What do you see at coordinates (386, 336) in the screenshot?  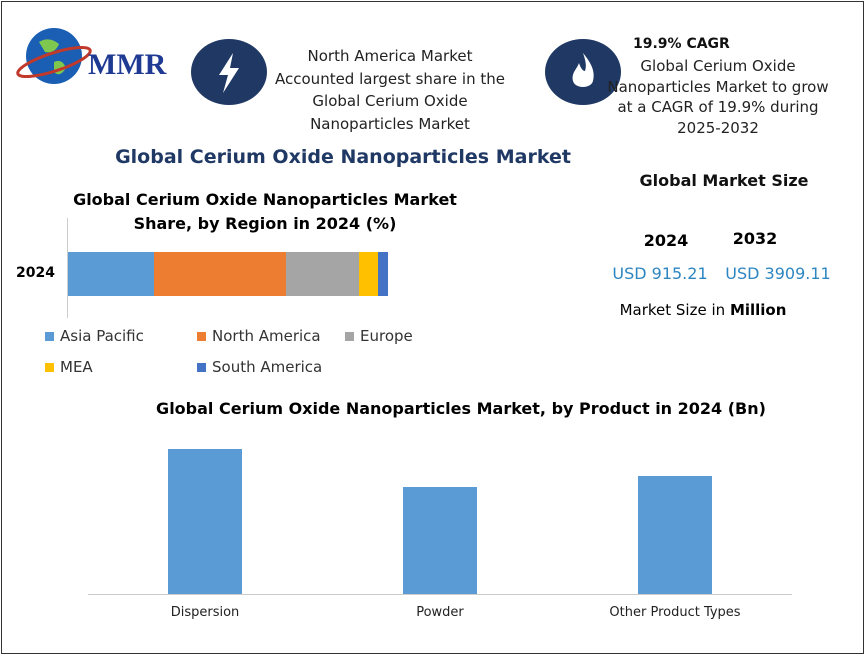 I see `legend-label: Europe` at bounding box center [386, 336].